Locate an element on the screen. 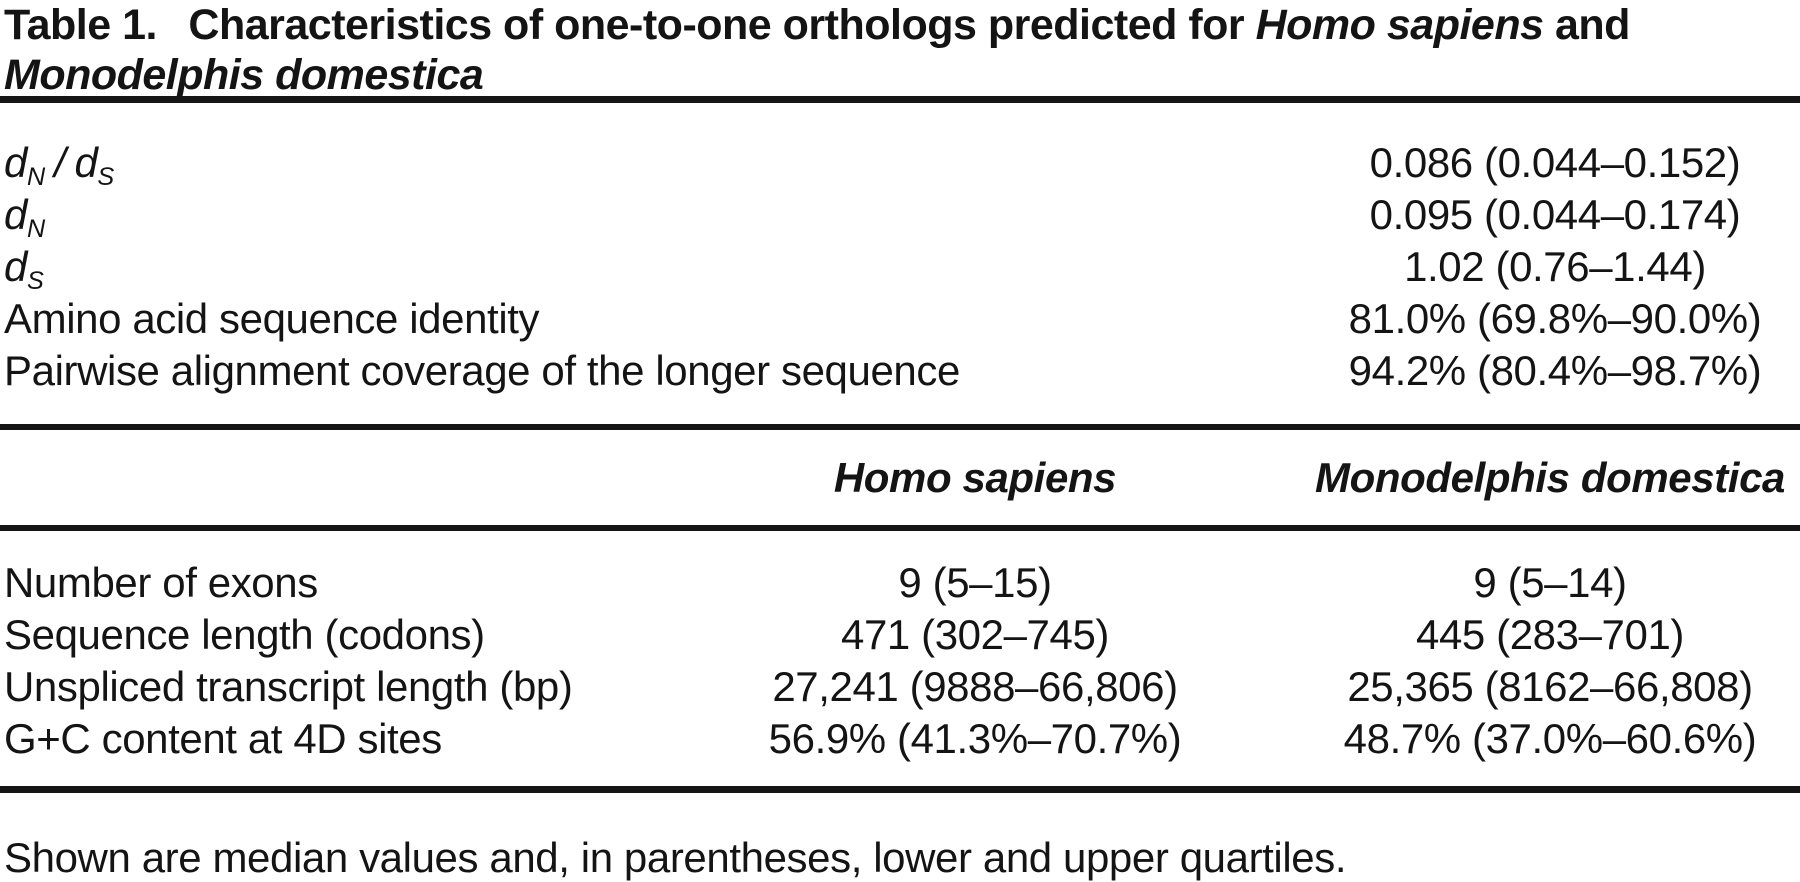 Image resolution: width=1800 pixels, height=882 pixels. summary-row-label: dS is located at coordinates (24, 270).